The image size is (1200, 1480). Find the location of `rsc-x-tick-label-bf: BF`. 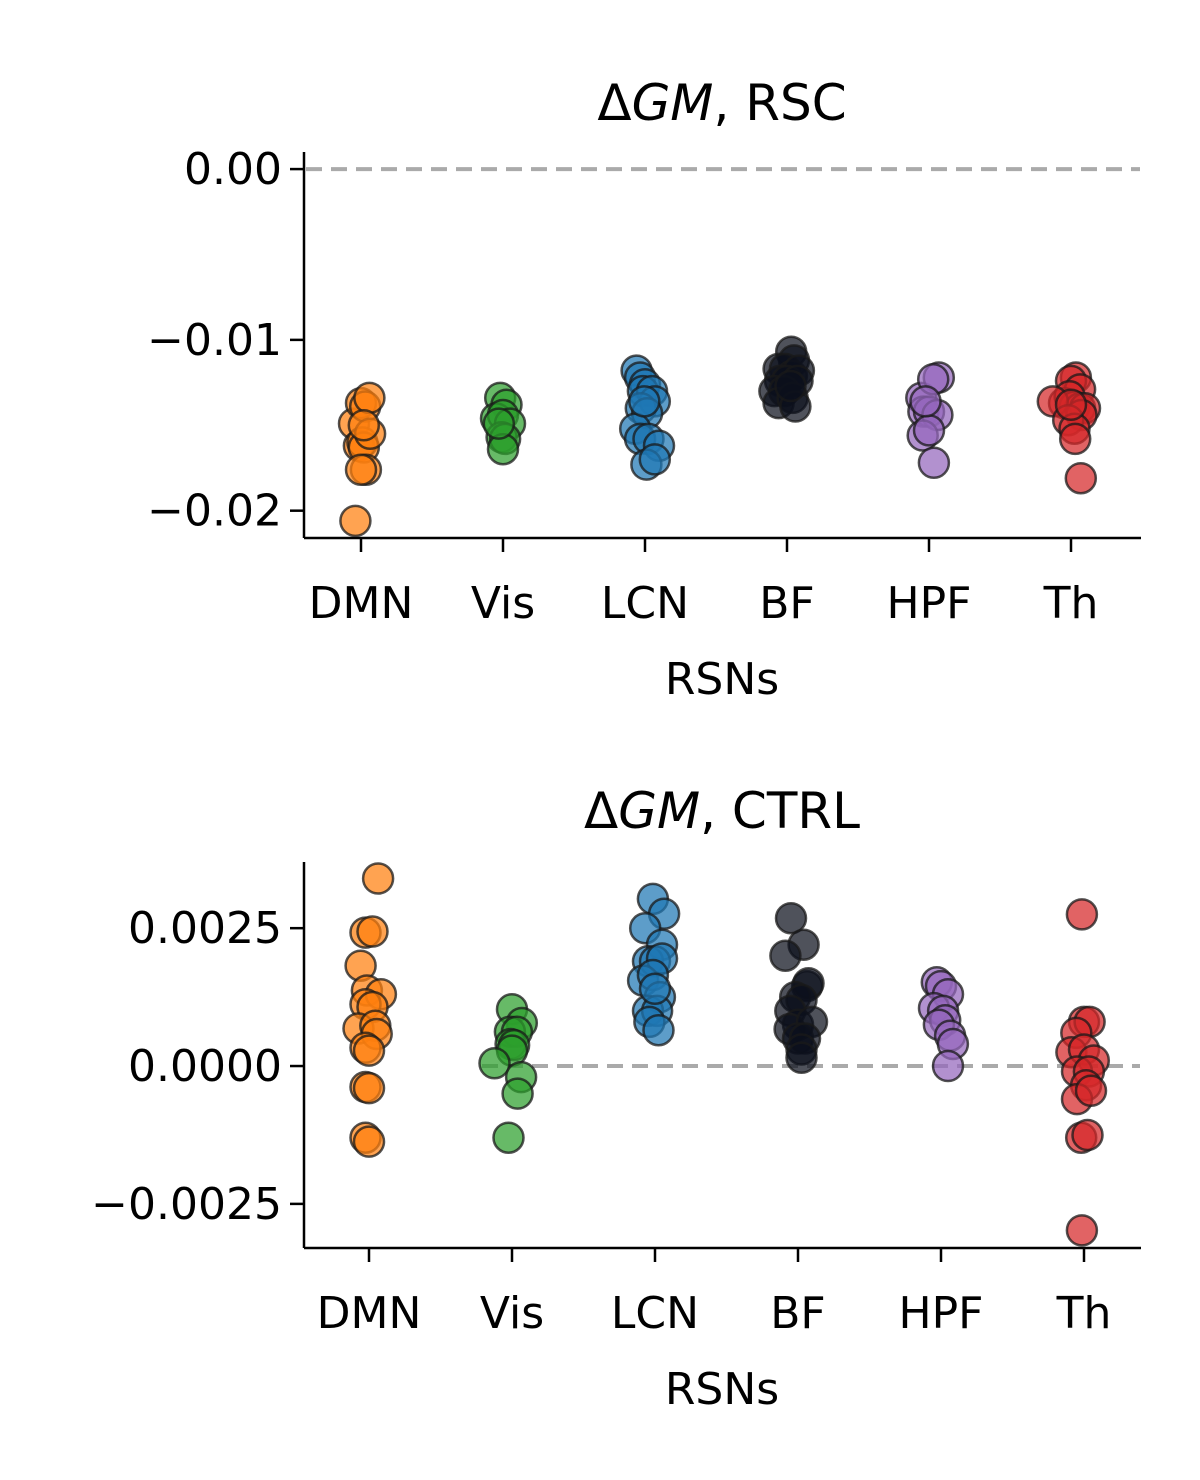

rsc-x-tick-label-bf: BF is located at coordinates (787, 603).